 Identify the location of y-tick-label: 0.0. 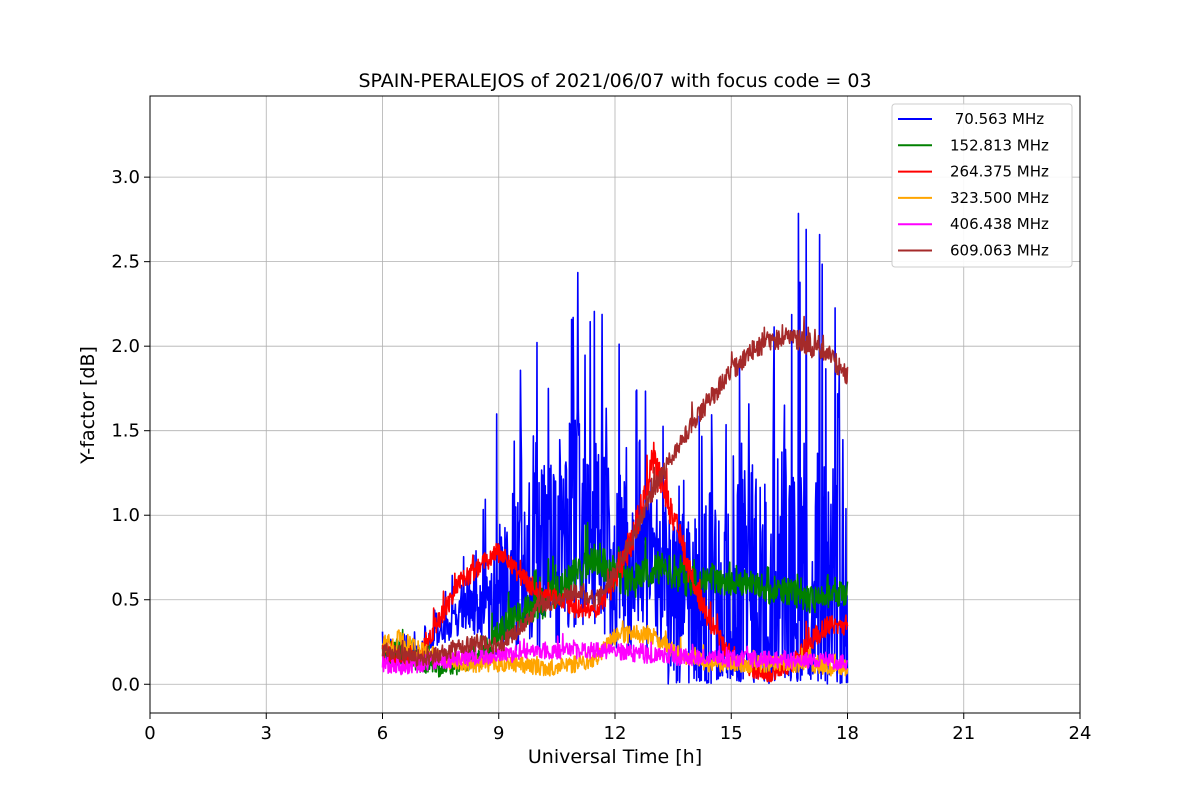
(125, 684).